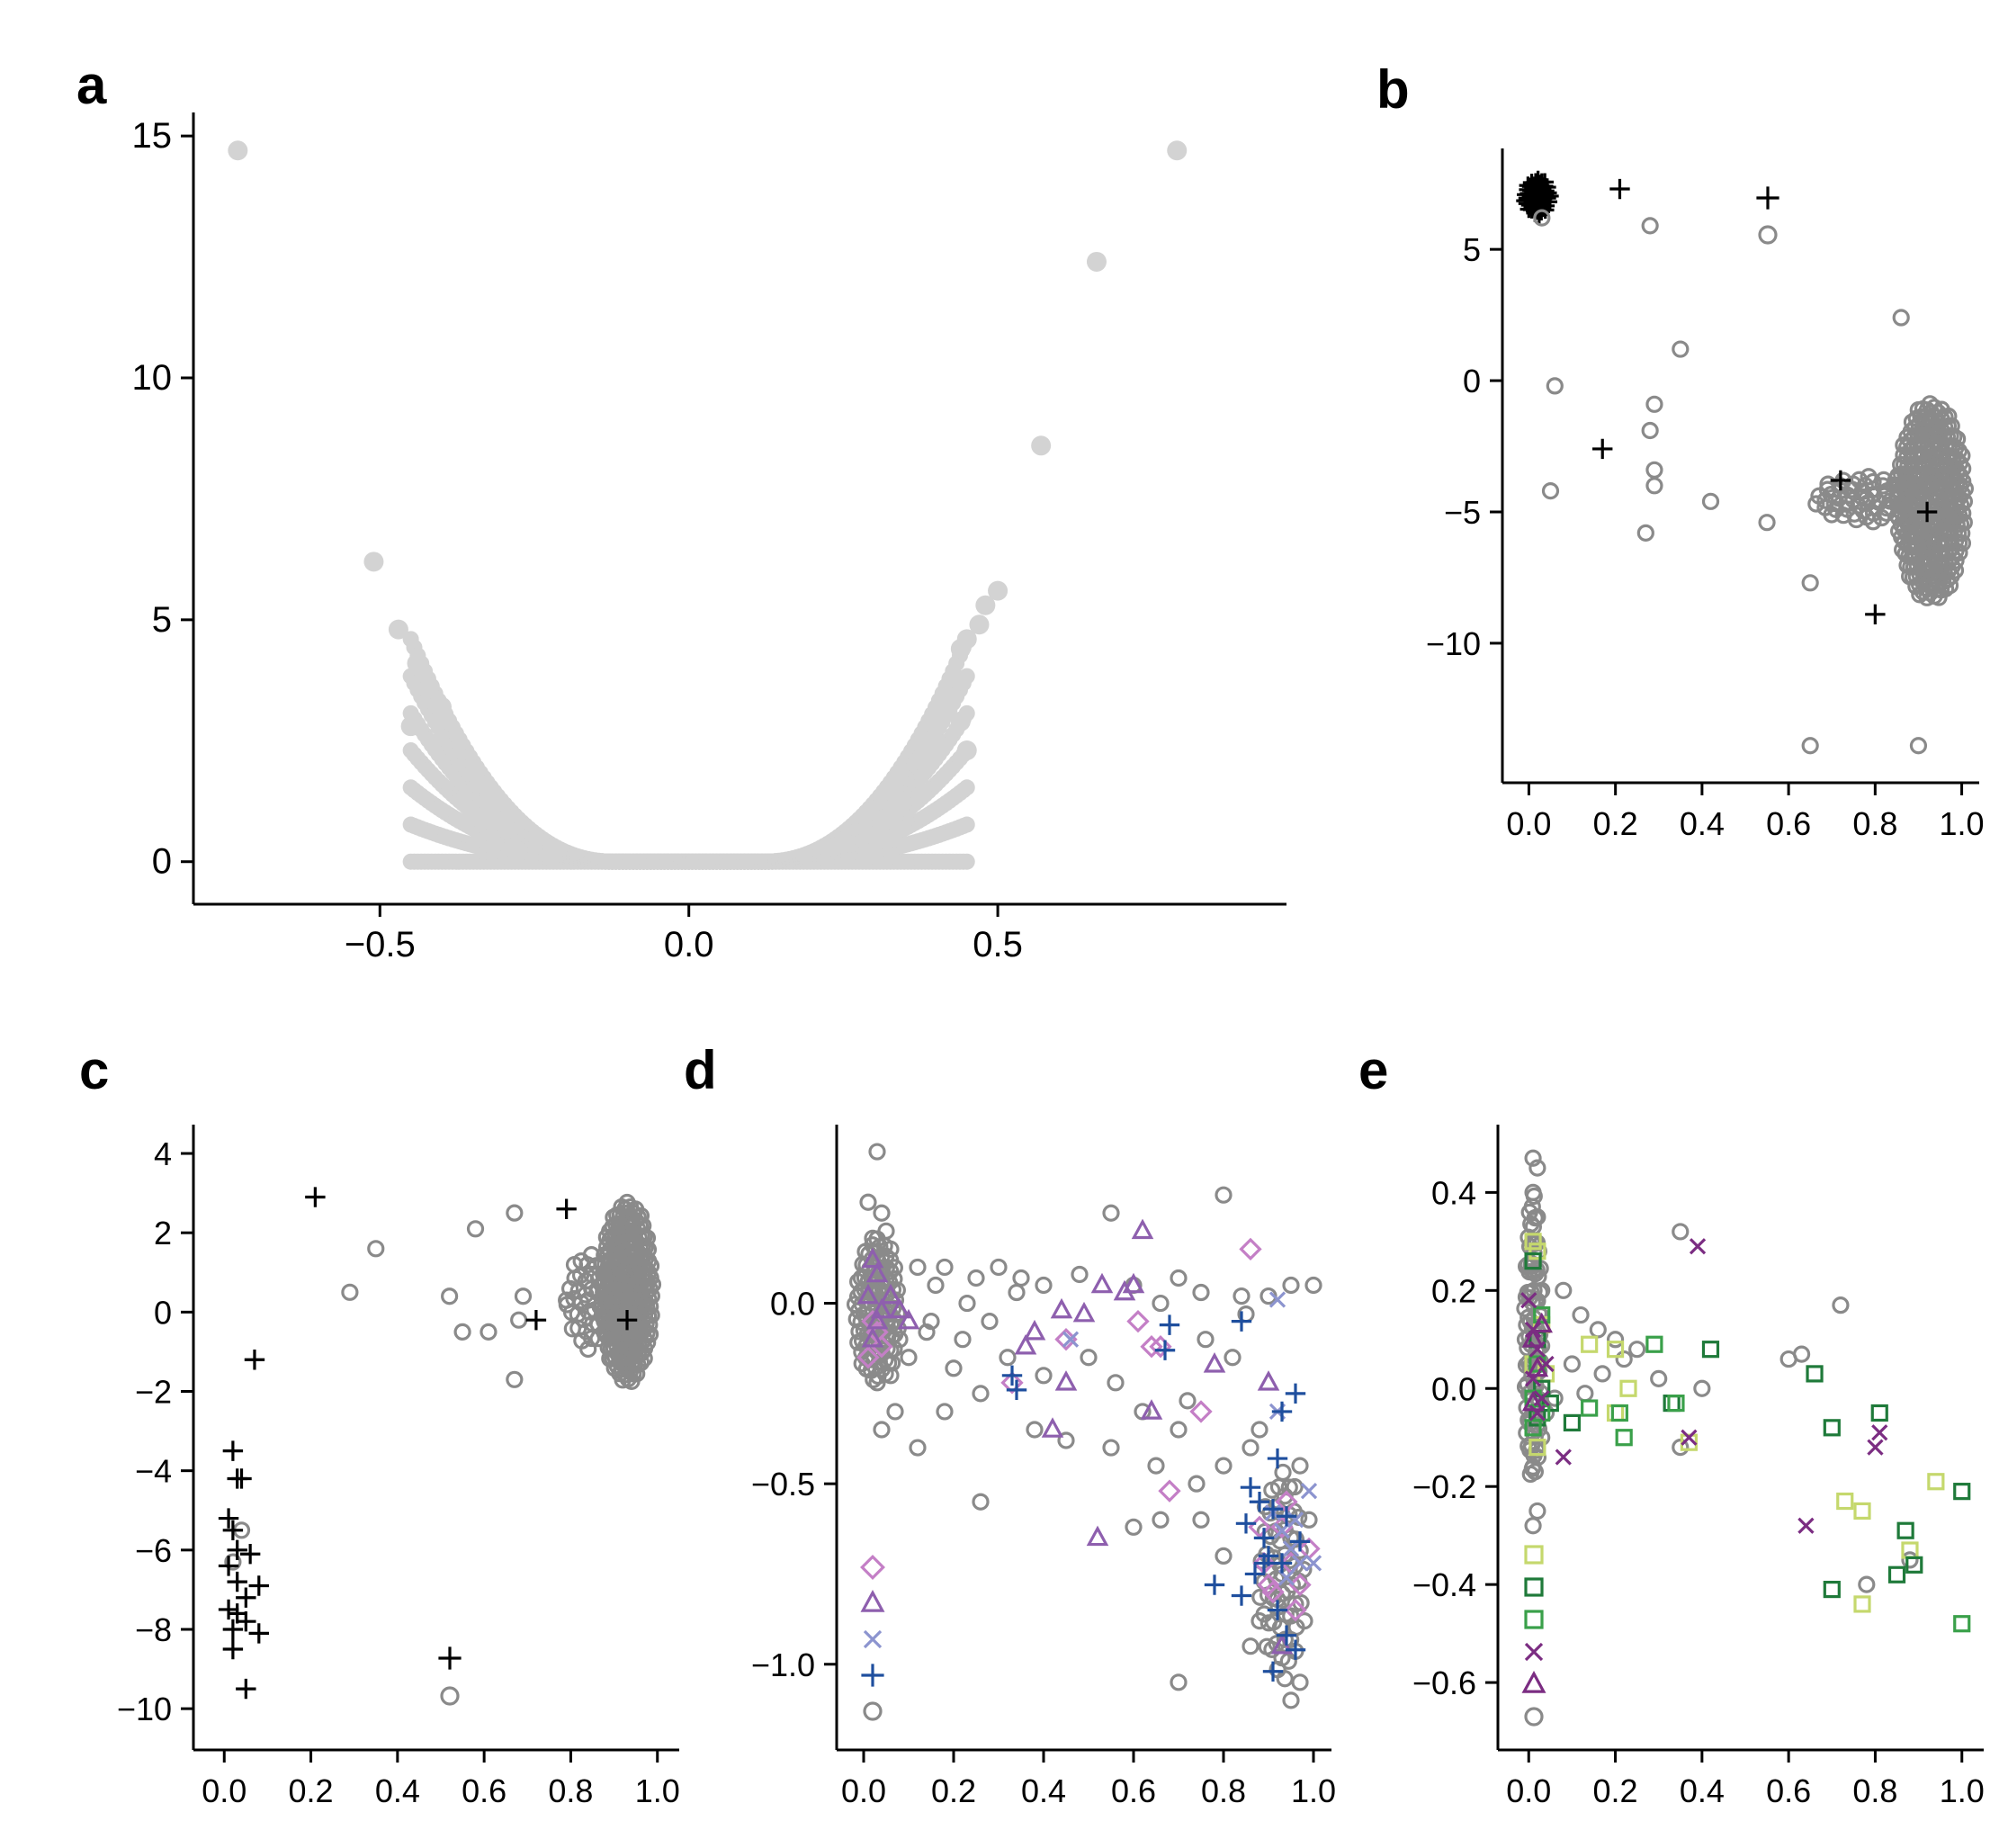  I want to click on y-tick-label: −2, so click(153, 1392).